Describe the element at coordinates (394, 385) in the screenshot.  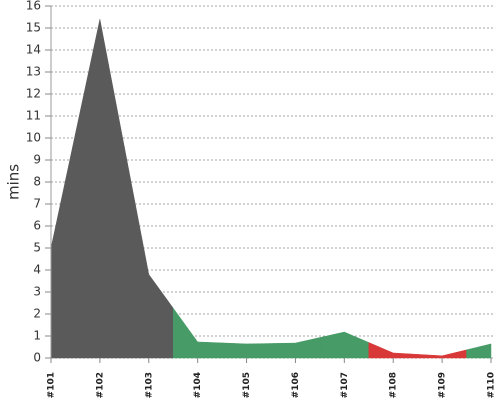
I see `x-tick-label: #108` at that location.